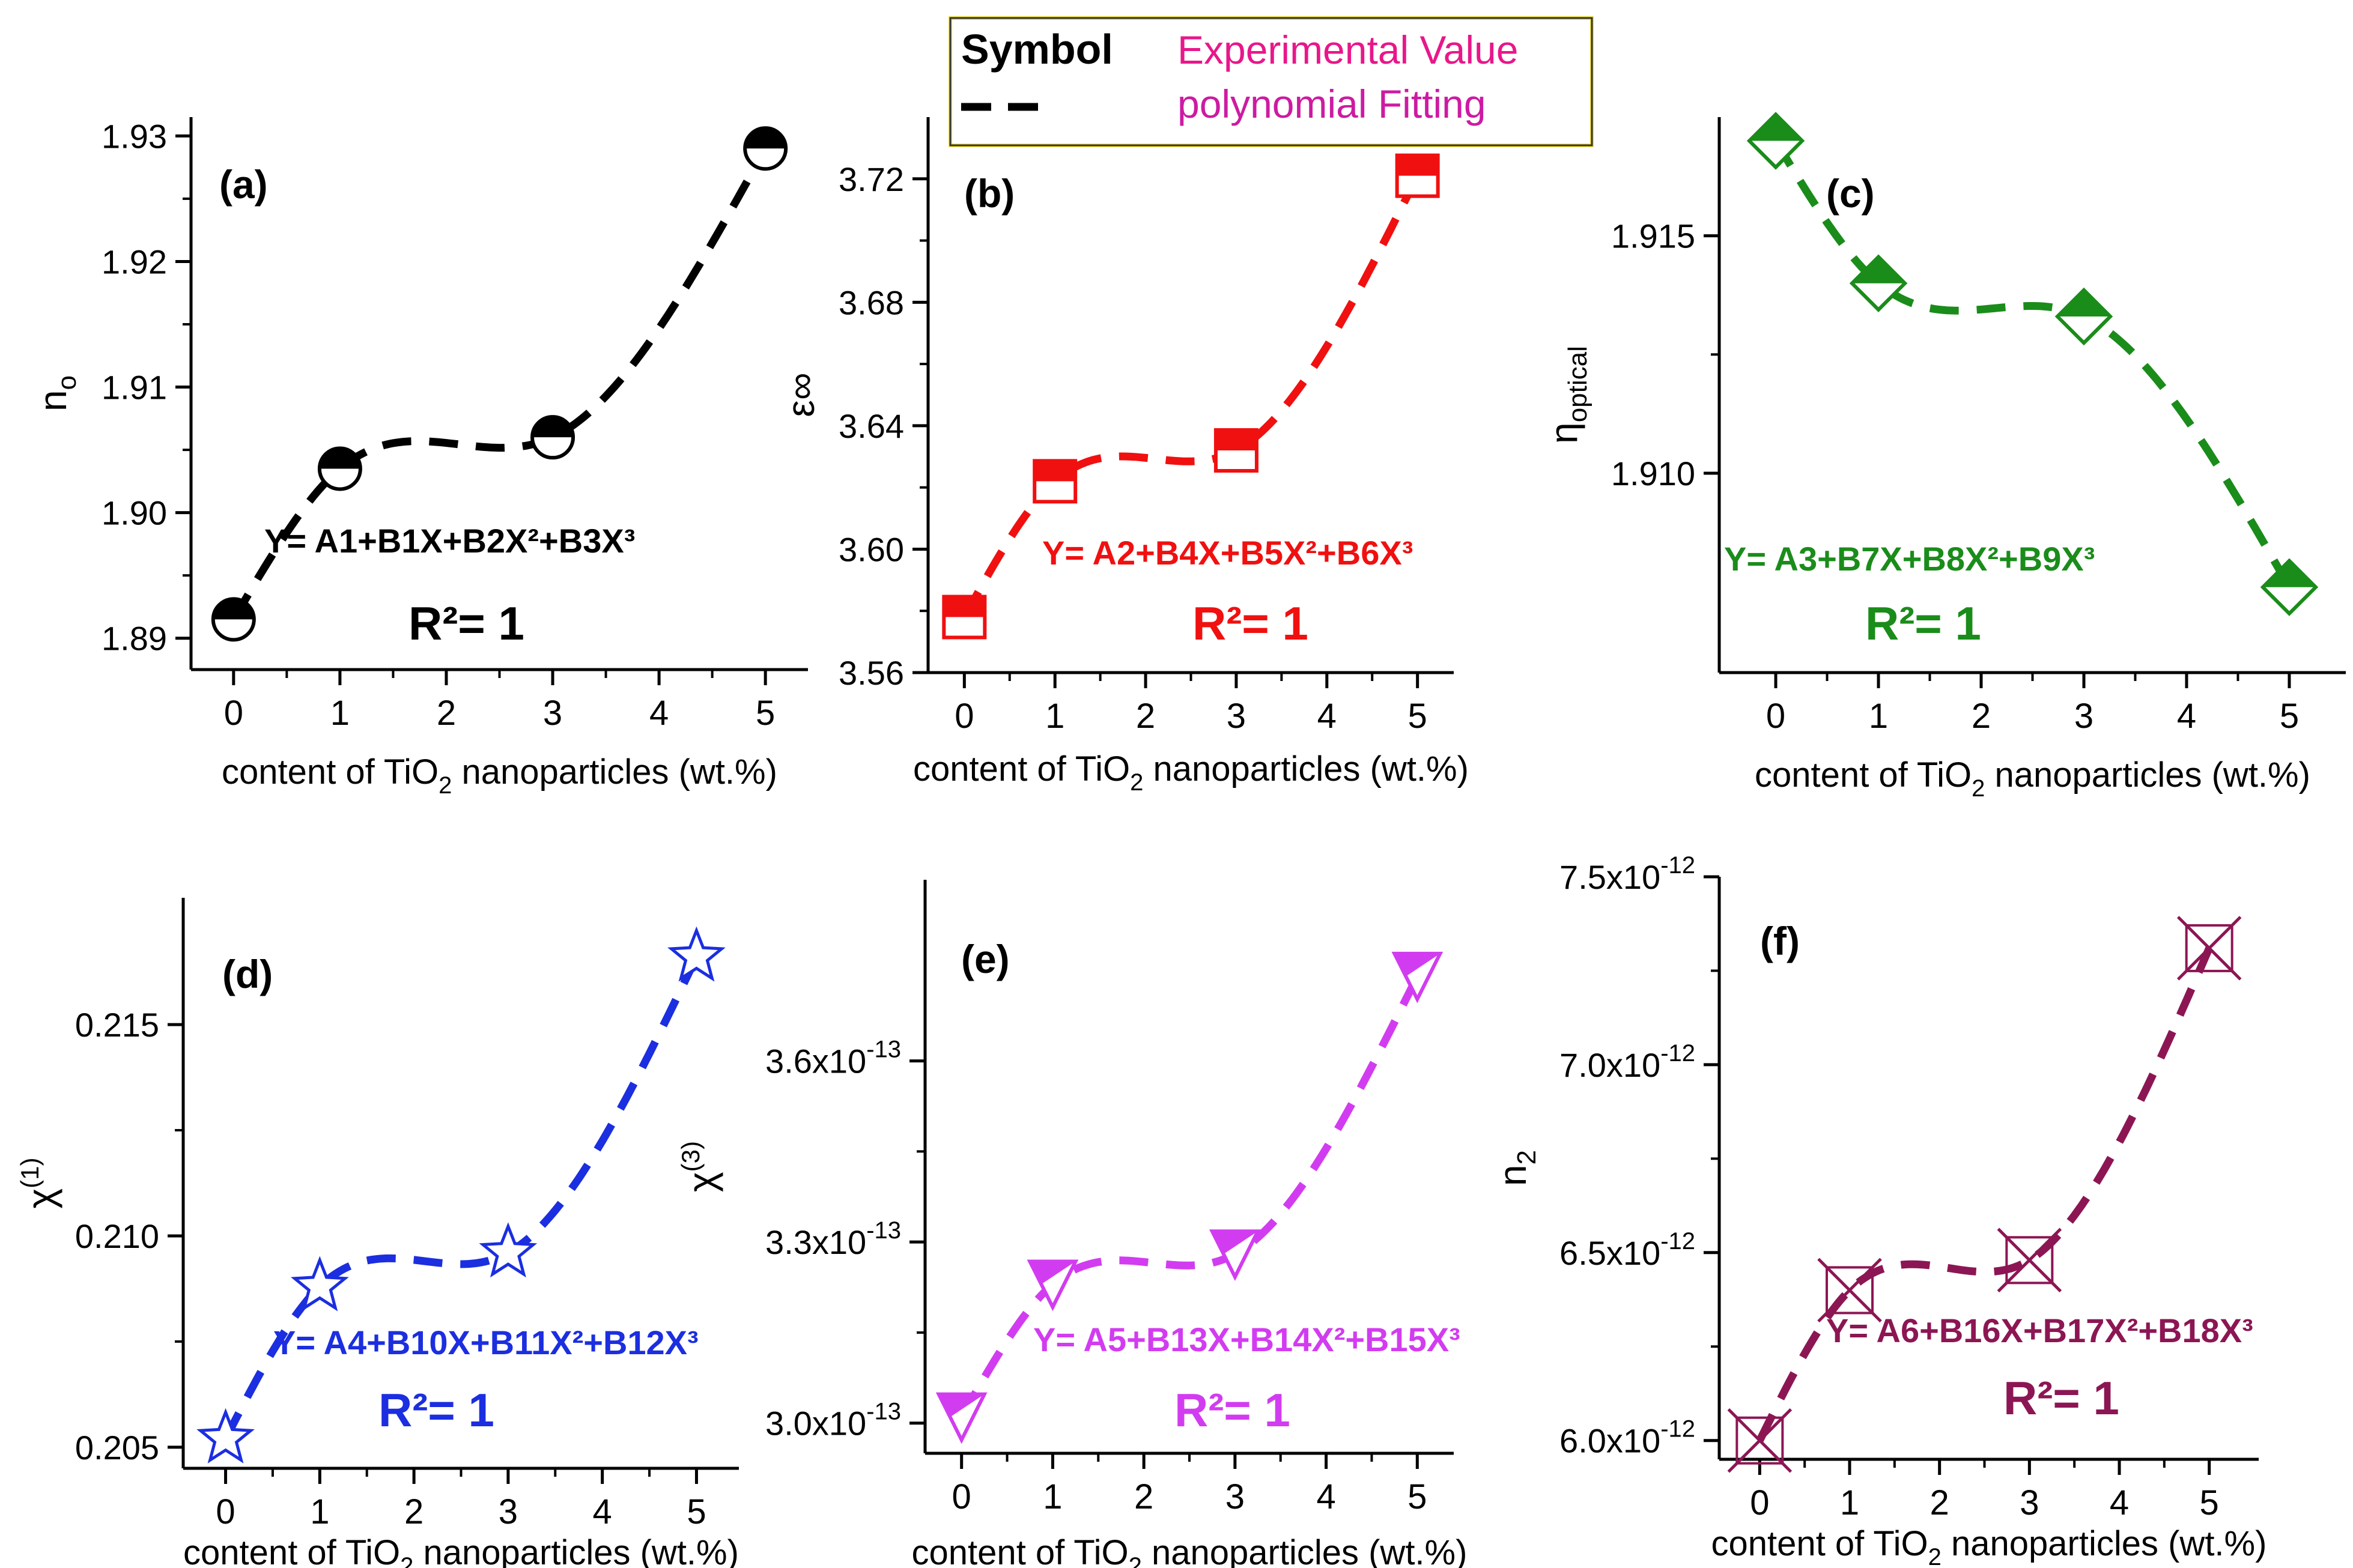  What do you see at coordinates (2039, 1330) in the screenshot?
I see `fit-equation: Y= A6+B16X+B17X²+B18X³` at bounding box center [2039, 1330].